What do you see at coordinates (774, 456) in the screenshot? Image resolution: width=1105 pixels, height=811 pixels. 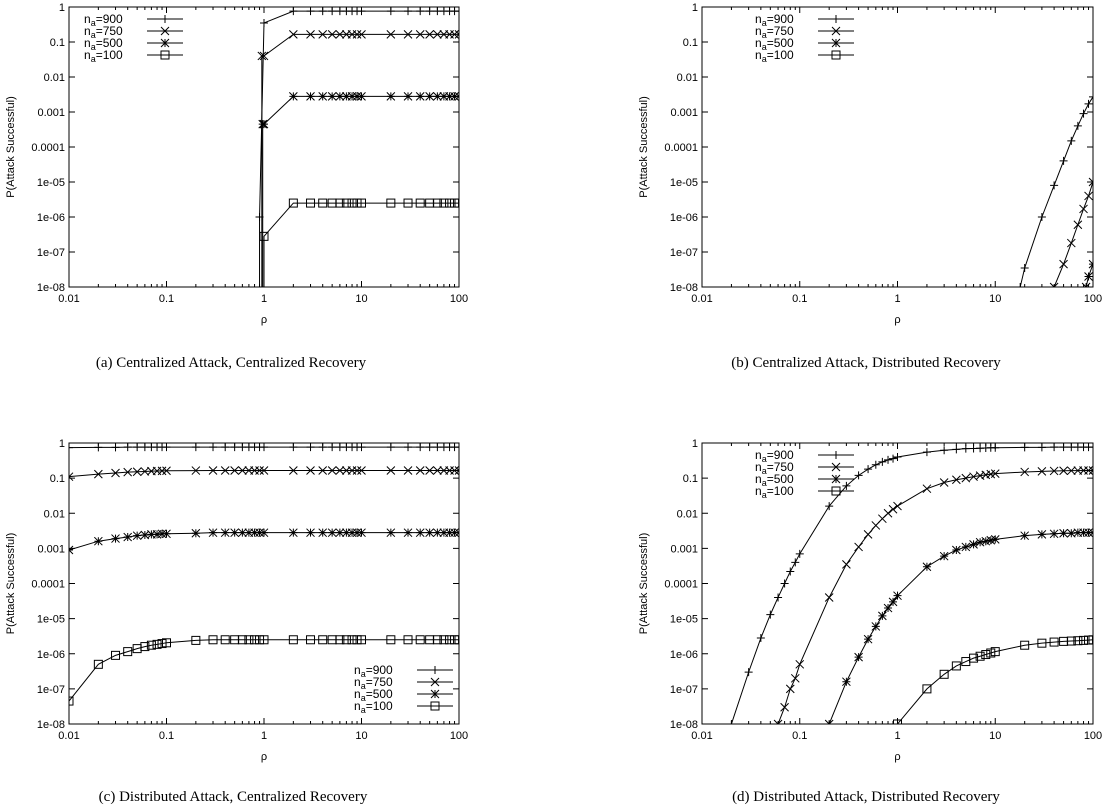 I see `legend-label: na=900` at bounding box center [774, 456].